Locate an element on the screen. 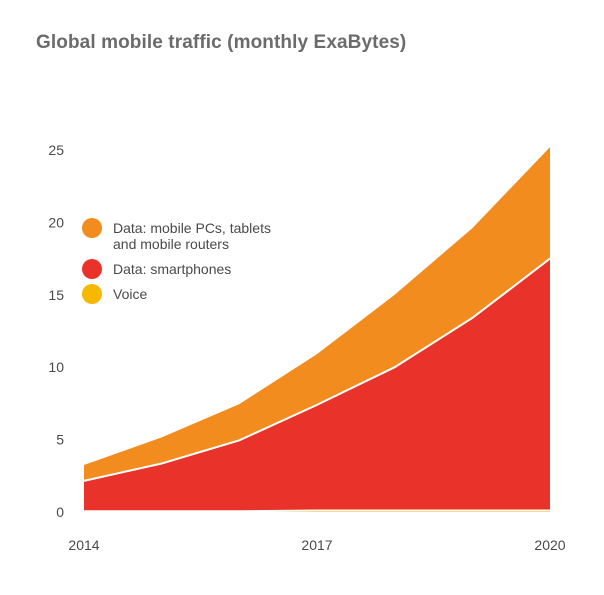 Image resolution: width=604 pixels, height=595 pixels. legend-label: Data: mobile PCs, tablets is located at coordinates (192, 228).